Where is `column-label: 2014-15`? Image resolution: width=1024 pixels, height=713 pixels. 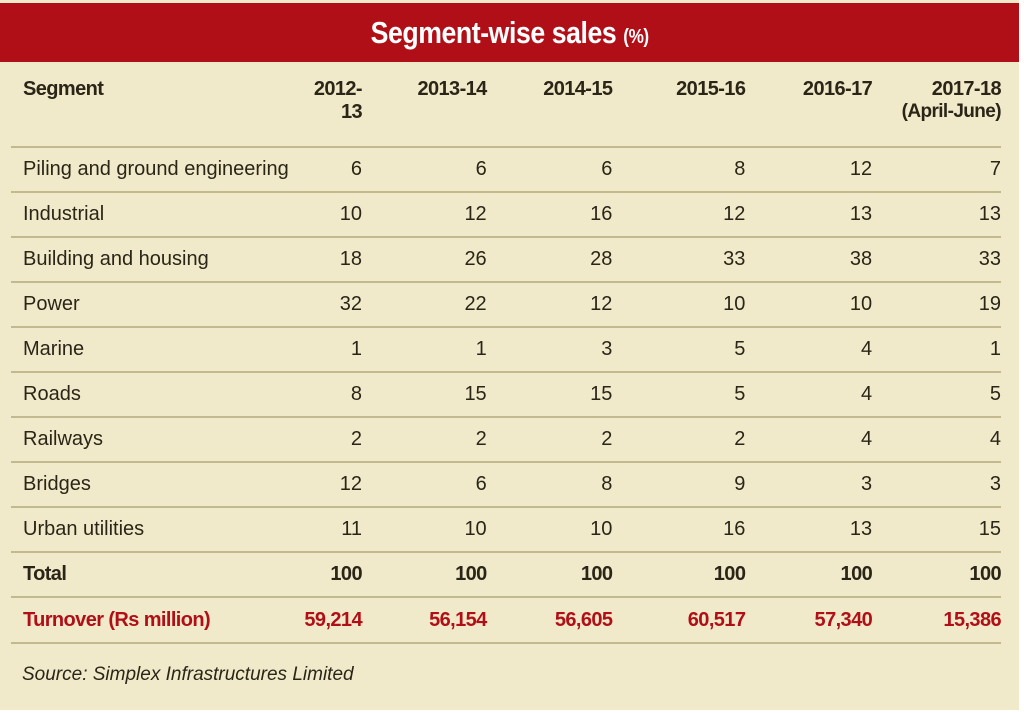
column-label: 2014-15 is located at coordinates (578, 89).